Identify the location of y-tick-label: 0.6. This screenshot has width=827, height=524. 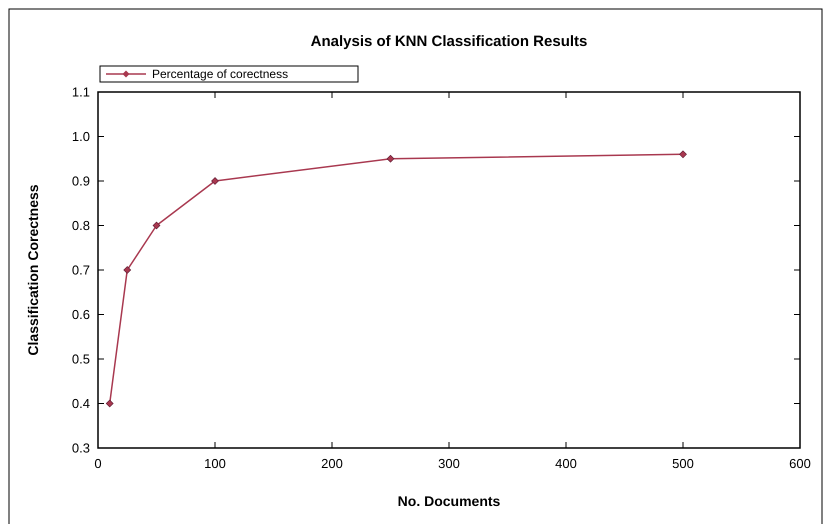
(81, 314).